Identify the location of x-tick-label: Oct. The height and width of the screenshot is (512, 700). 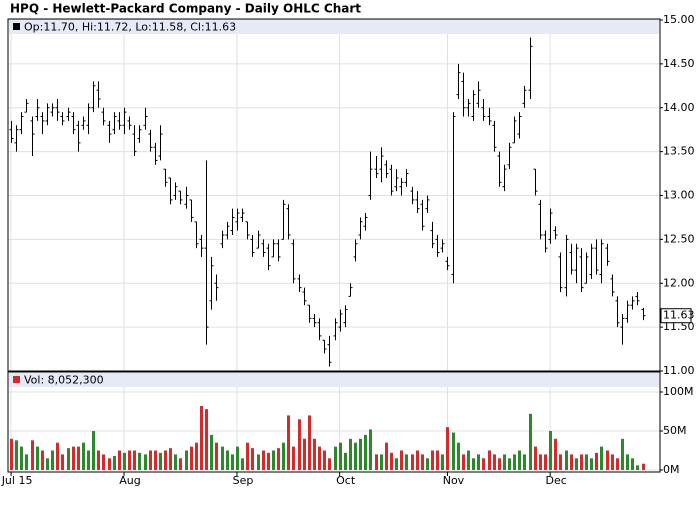
(346, 480).